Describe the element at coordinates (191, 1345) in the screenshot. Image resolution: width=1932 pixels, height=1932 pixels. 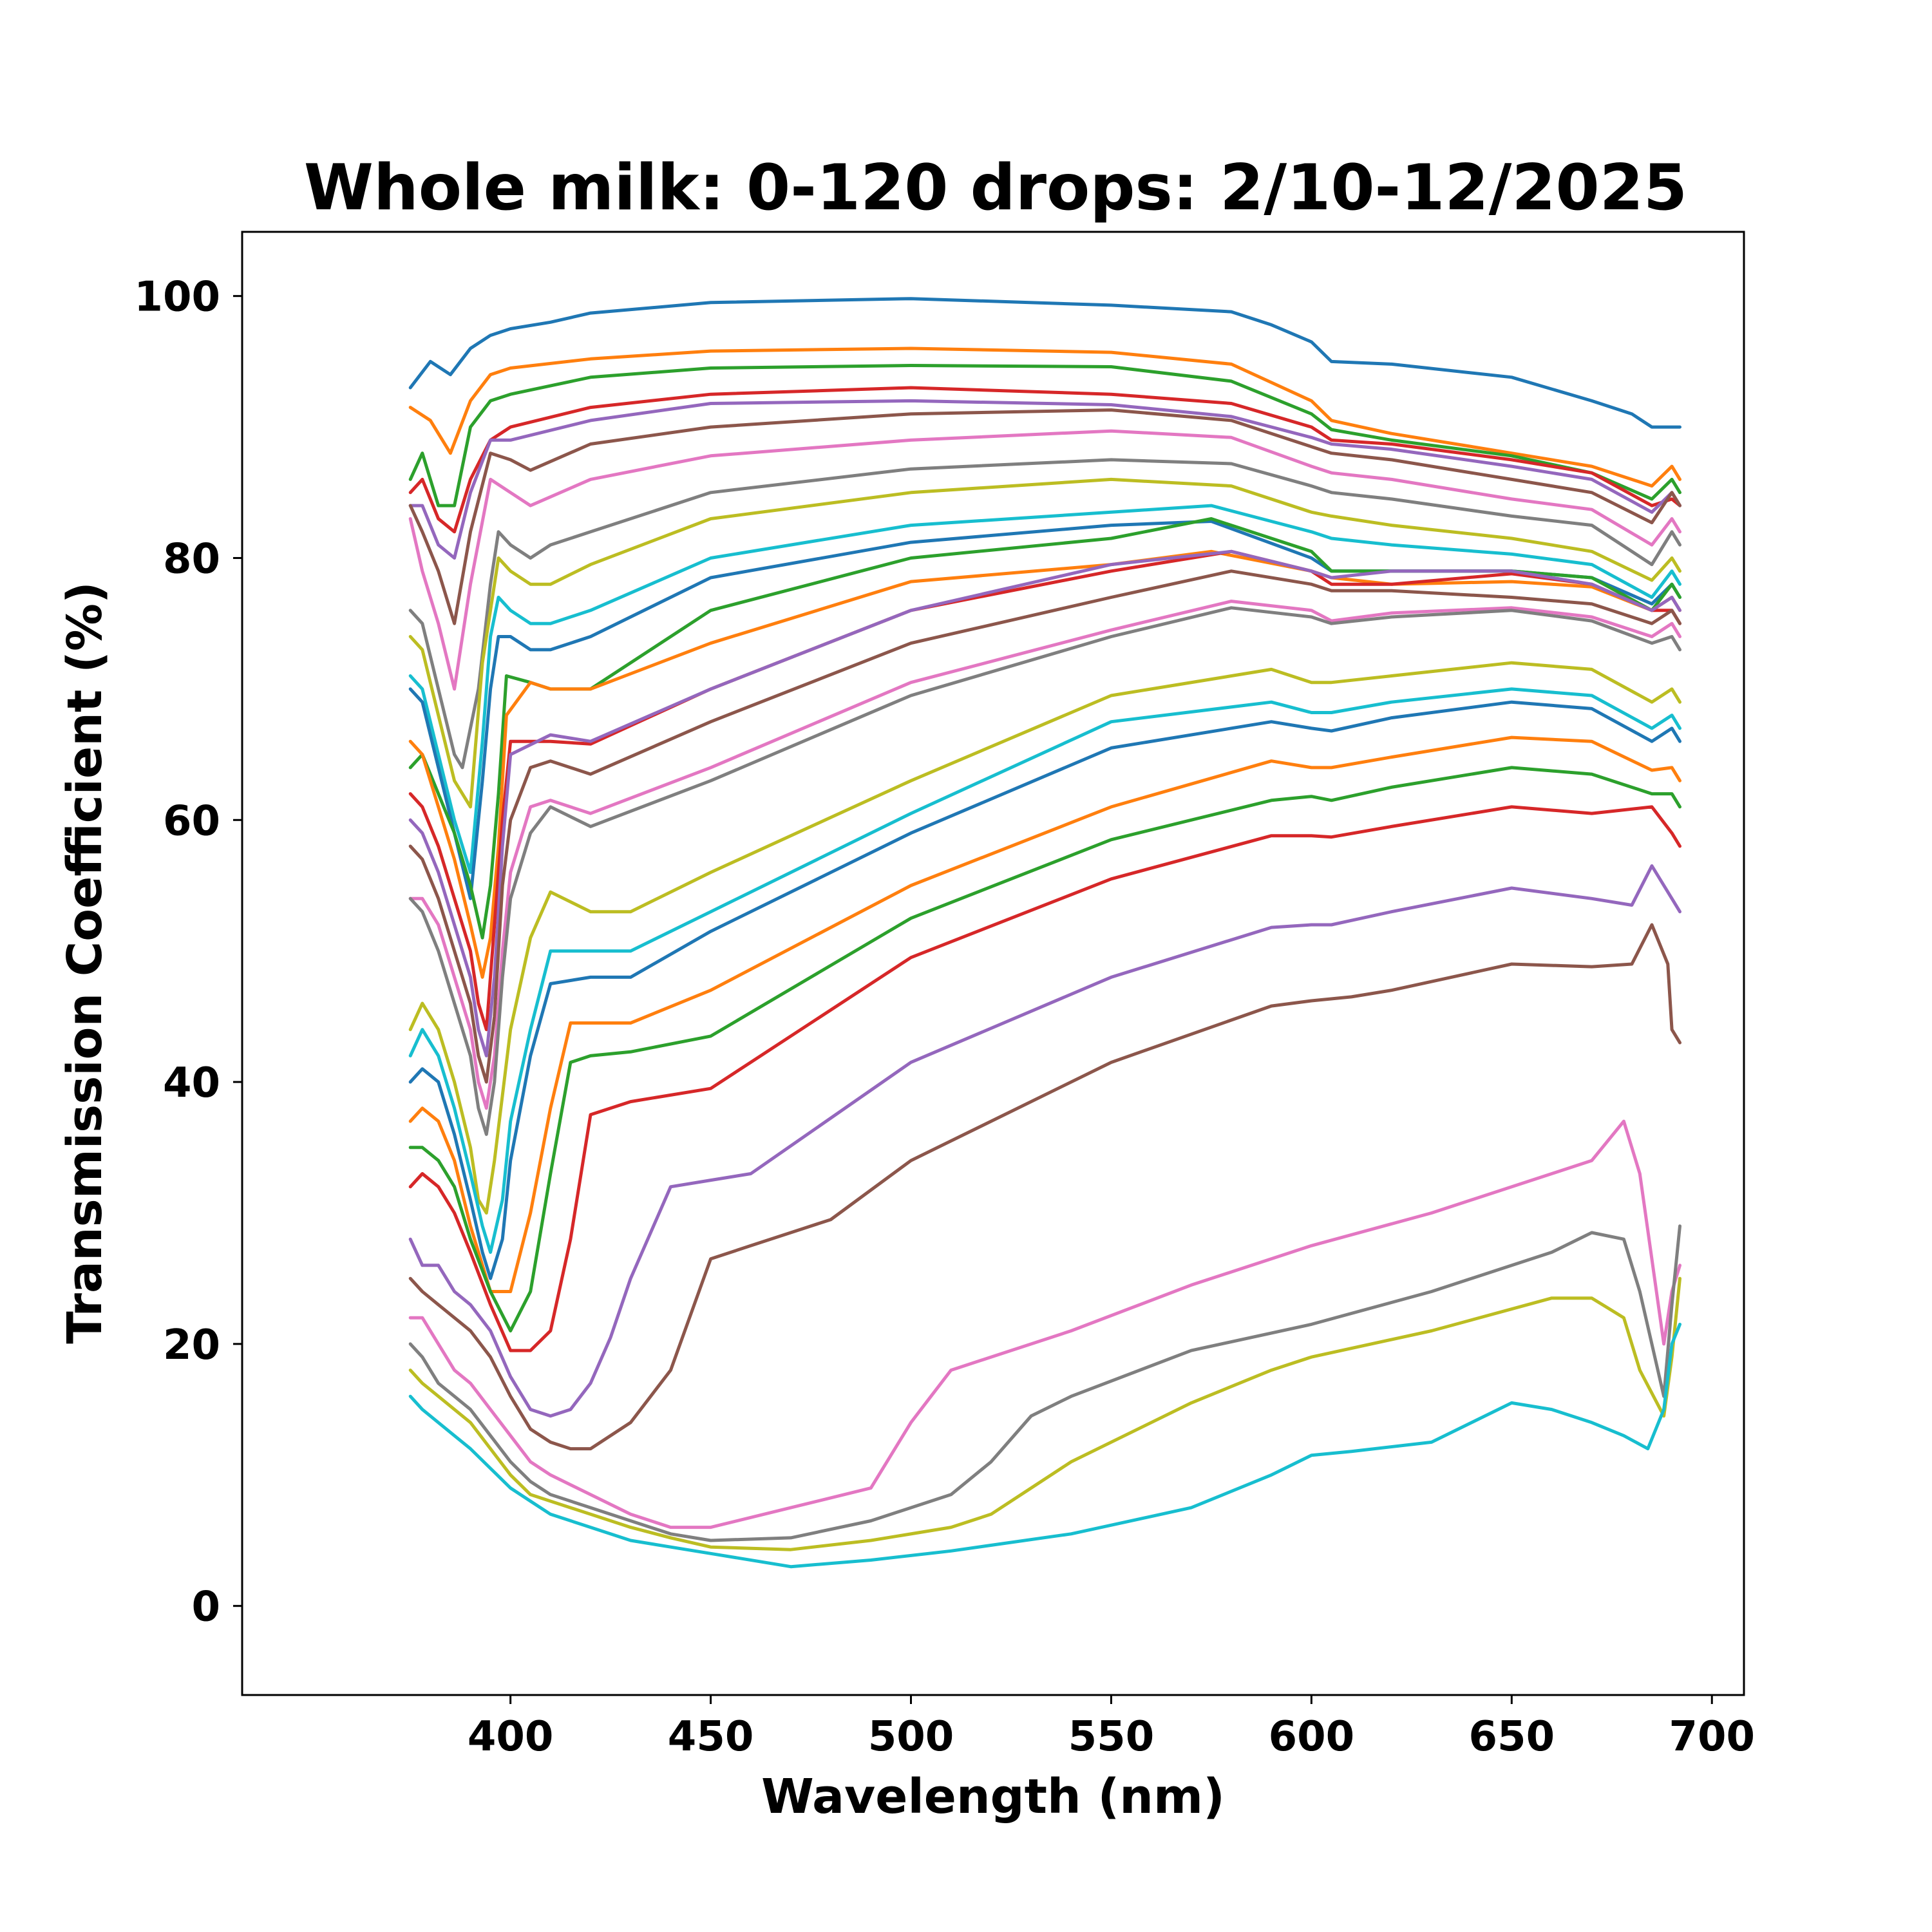
I see `y-tick-label: 20` at that location.